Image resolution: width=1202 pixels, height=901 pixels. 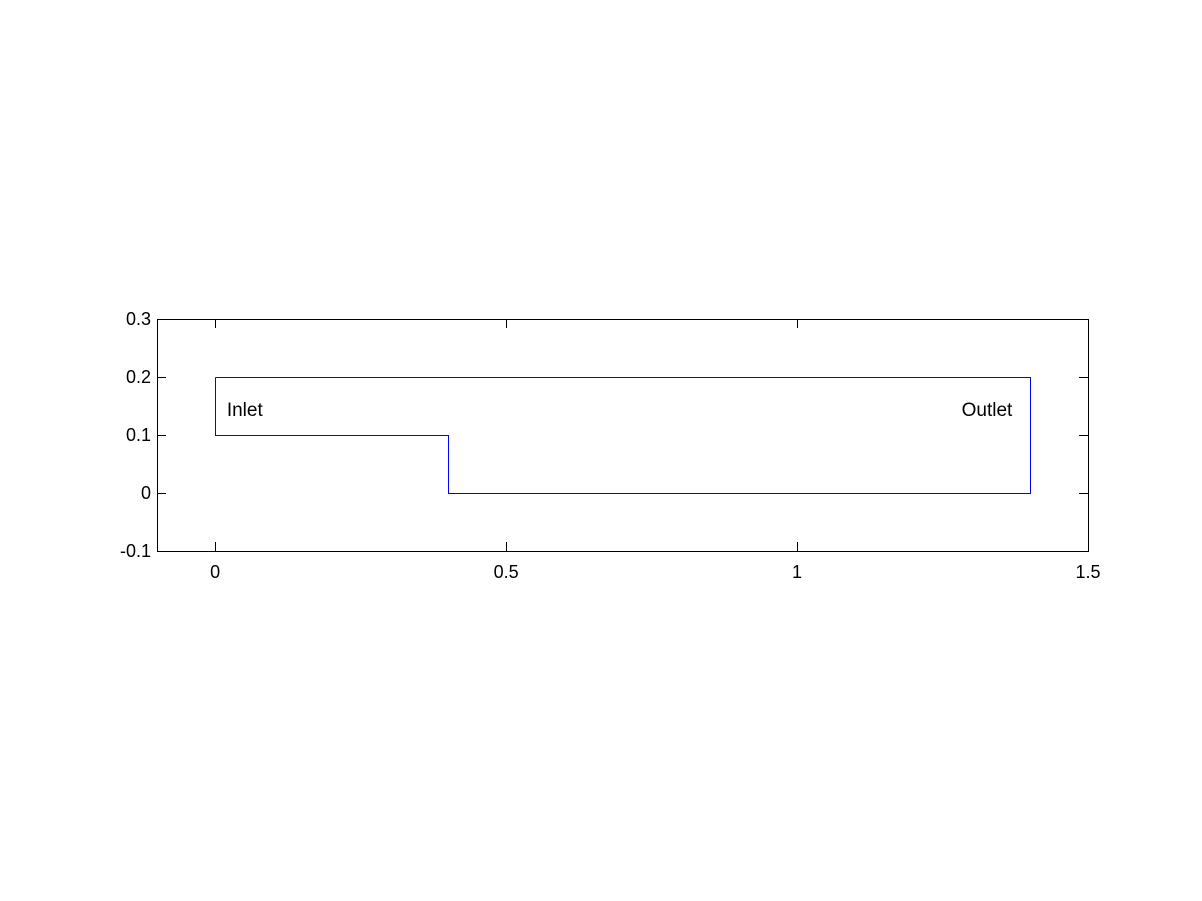 What do you see at coordinates (620, 410) in the screenshot?
I see `annotation-layer: Inlet Outlet` at bounding box center [620, 410].